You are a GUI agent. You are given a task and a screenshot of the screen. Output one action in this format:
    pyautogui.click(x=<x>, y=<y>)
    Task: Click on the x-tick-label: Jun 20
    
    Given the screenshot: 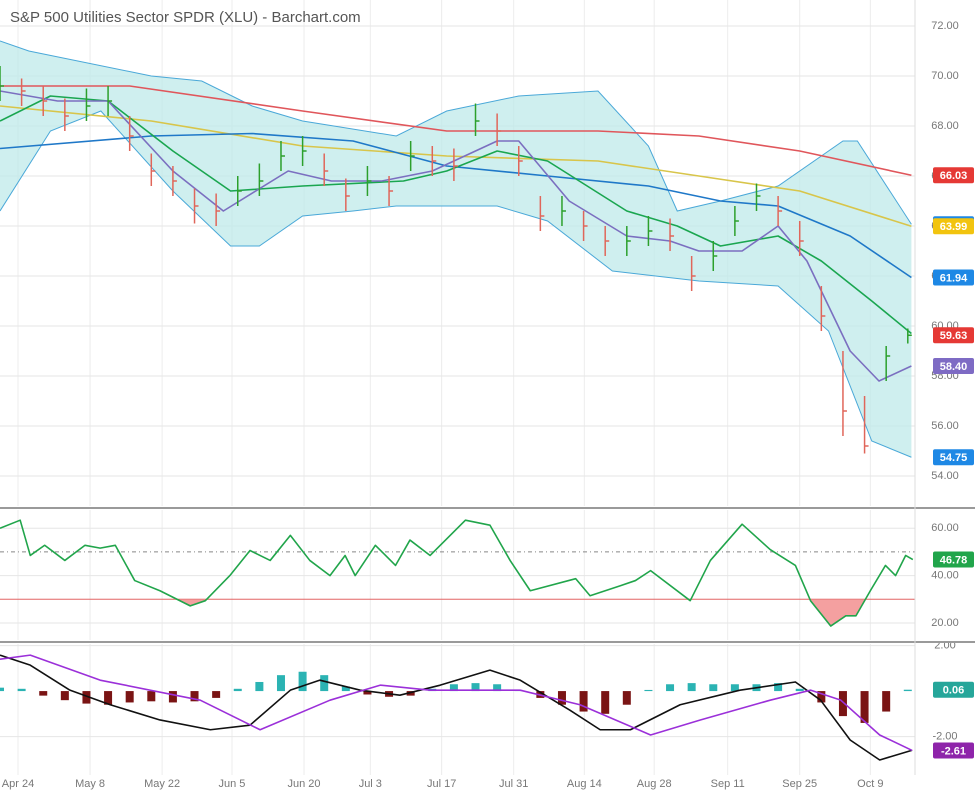 What is the action you would take?
    pyautogui.click(x=304, y=784)
    